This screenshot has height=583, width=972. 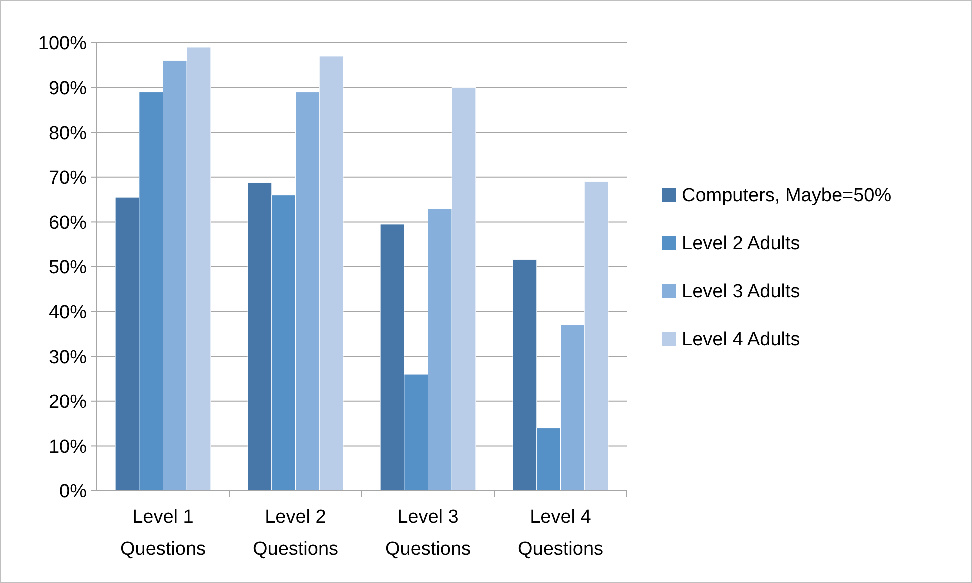 I want to click on legend-label: Level 3 Adults, so click(x=741, y=292).